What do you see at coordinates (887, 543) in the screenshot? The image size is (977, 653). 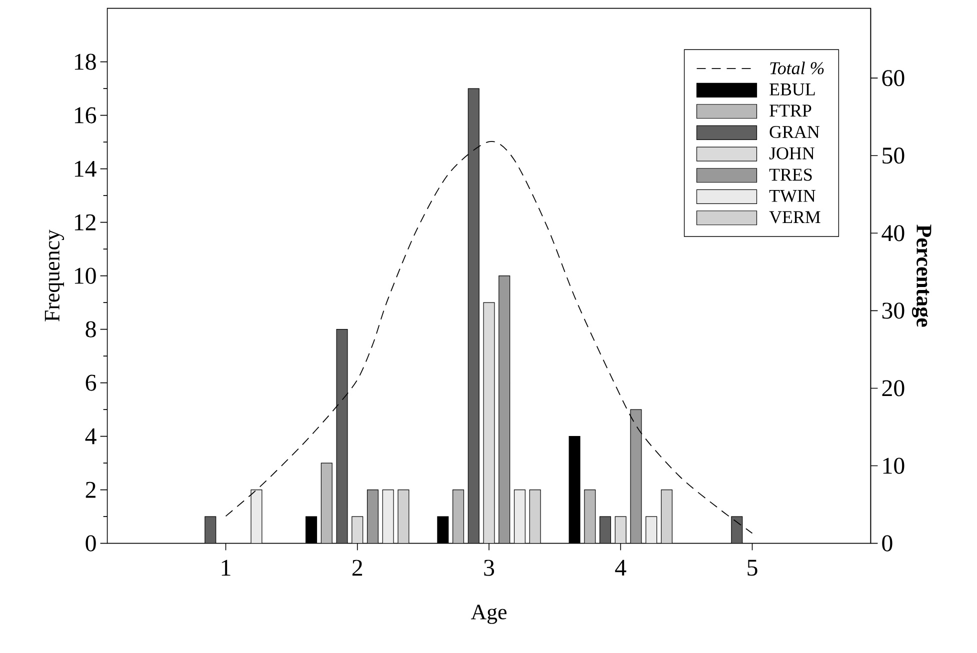 I see `y2-tick-label: 0` at bounding box center [887, 543].